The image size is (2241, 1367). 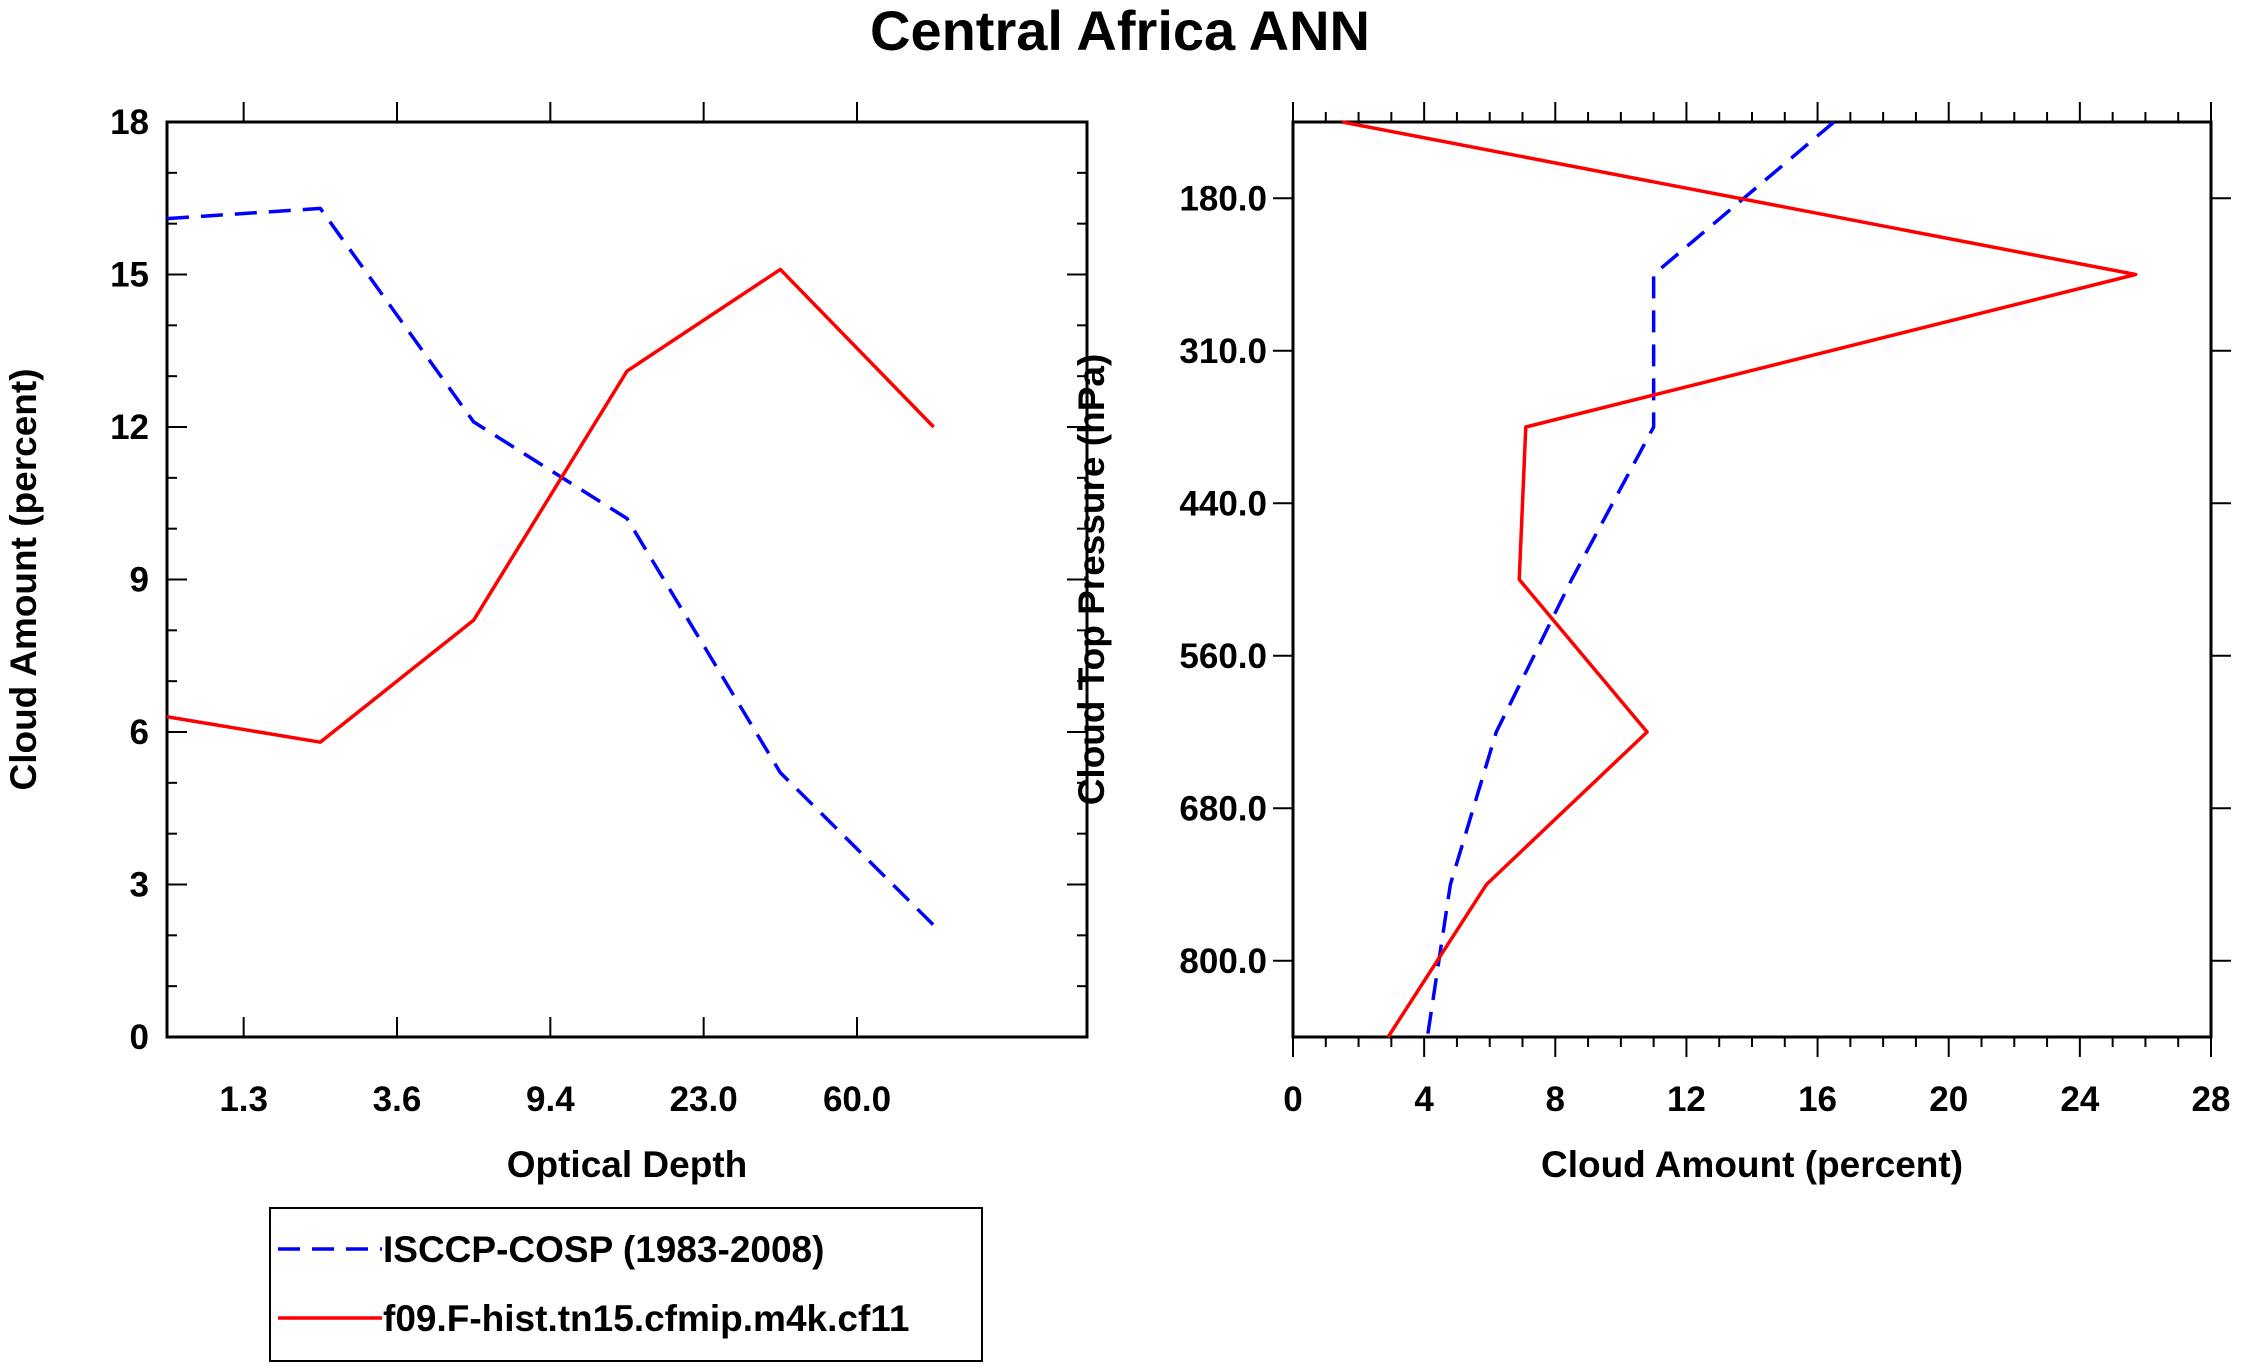 I want to click on left-x-tick-label: 1.3, so click(x=243, y=1099).